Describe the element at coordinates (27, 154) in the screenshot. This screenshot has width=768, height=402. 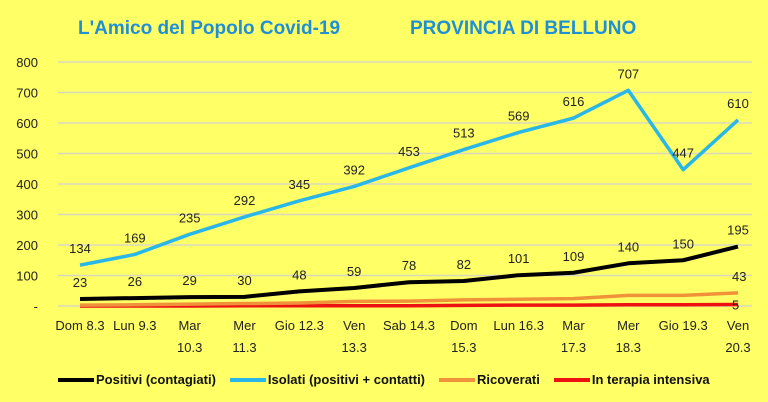
I see `y-tick-label: 500` at that location.